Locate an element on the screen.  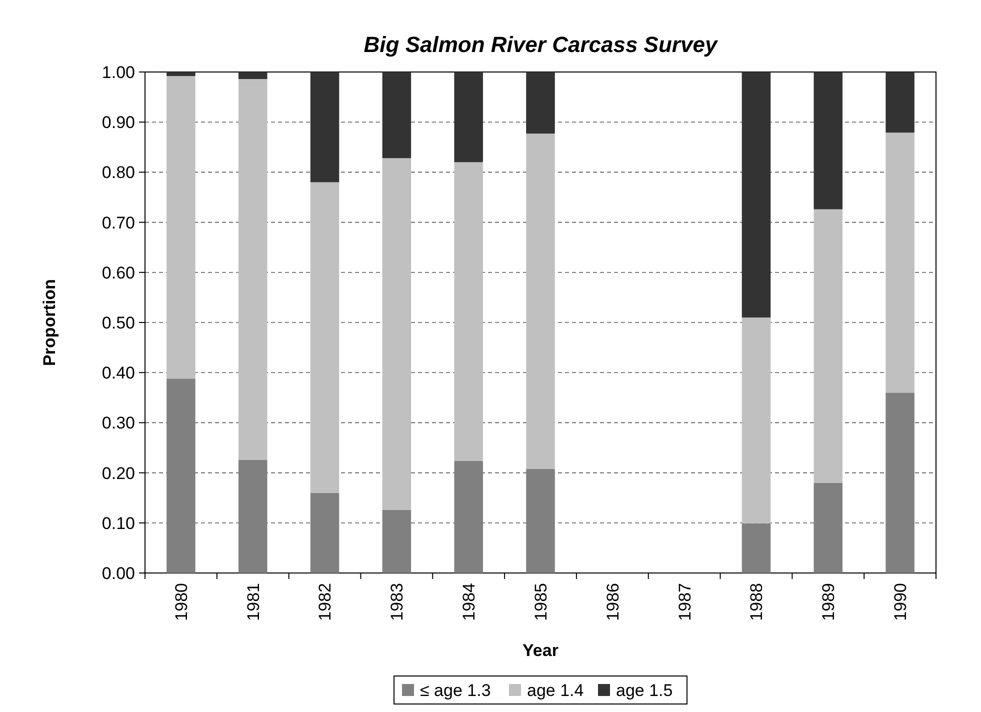
x-tick-label: 1987 is located at coordinates (684, 602).